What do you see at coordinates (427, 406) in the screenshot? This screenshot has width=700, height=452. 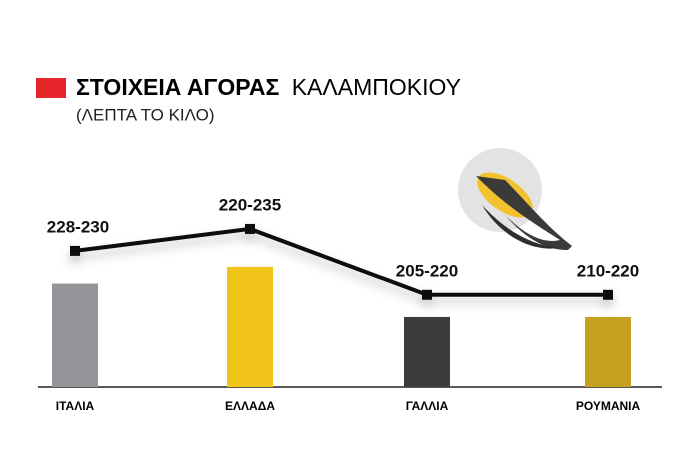 I see `x-tick-label: ΓΑΛΛΙΑ` at bounding box center [427, 406].